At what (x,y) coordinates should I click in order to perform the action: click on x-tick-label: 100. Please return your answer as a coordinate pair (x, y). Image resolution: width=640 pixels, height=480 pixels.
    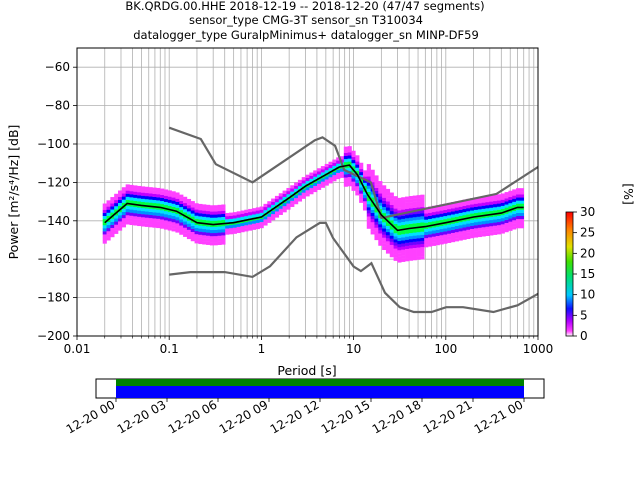
    Looking at the image, I should click on (445, 349).